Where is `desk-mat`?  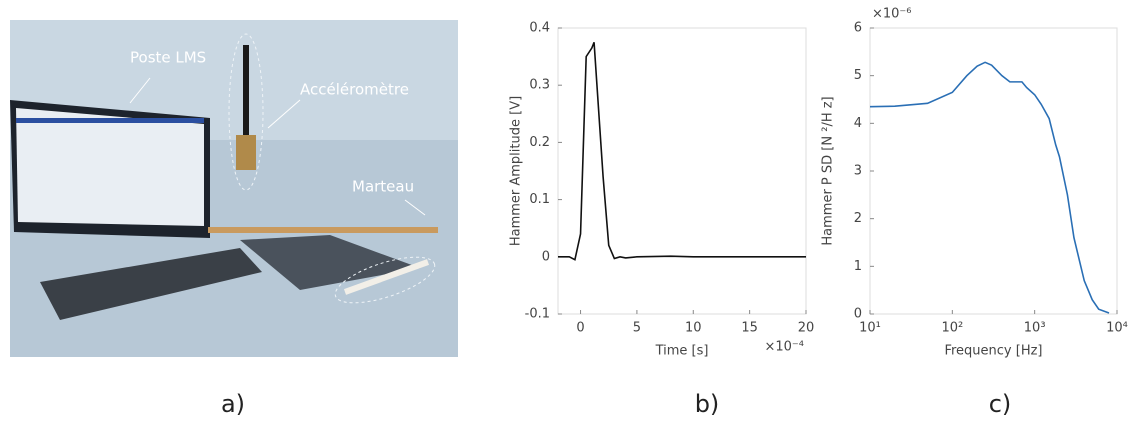 desk-mat is located at coordinates (330, 262).